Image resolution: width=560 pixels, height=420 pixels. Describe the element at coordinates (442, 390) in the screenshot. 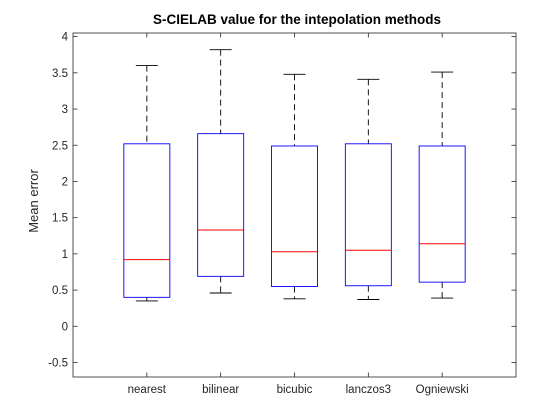

I see `x-tick-label: Ogniewski` at that location.